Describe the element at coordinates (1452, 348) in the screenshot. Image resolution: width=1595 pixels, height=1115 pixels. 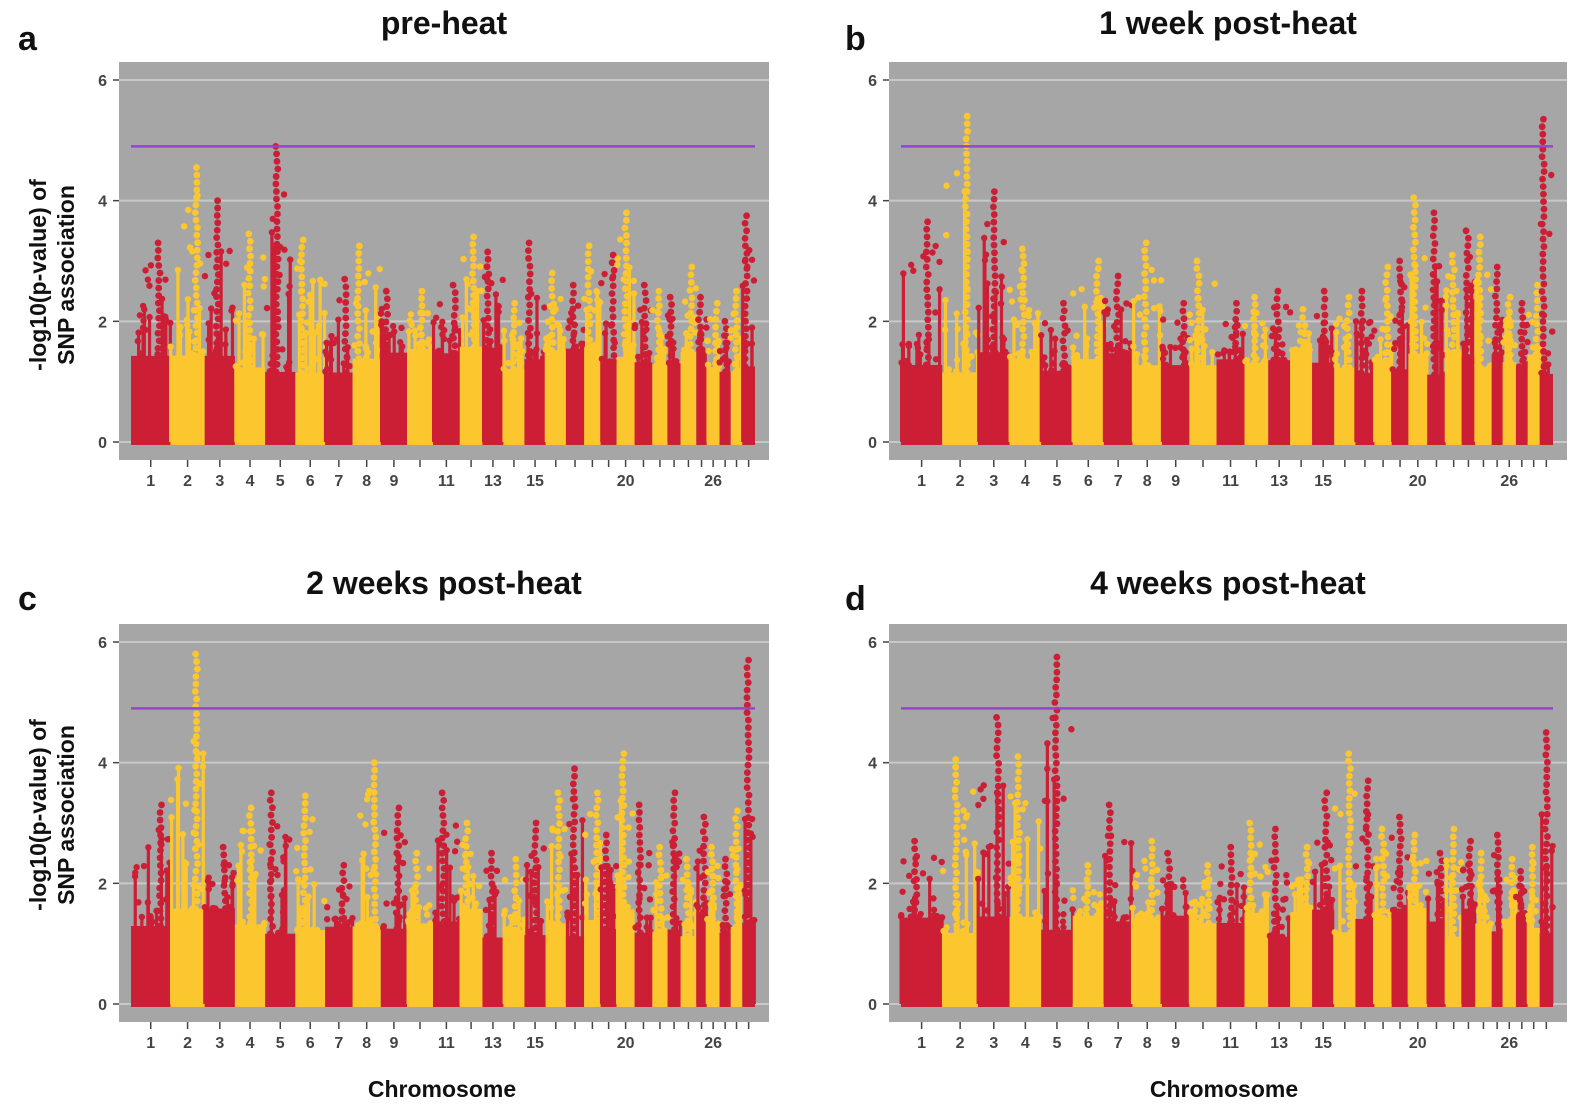
I see `chromosome-22-points` at that location.